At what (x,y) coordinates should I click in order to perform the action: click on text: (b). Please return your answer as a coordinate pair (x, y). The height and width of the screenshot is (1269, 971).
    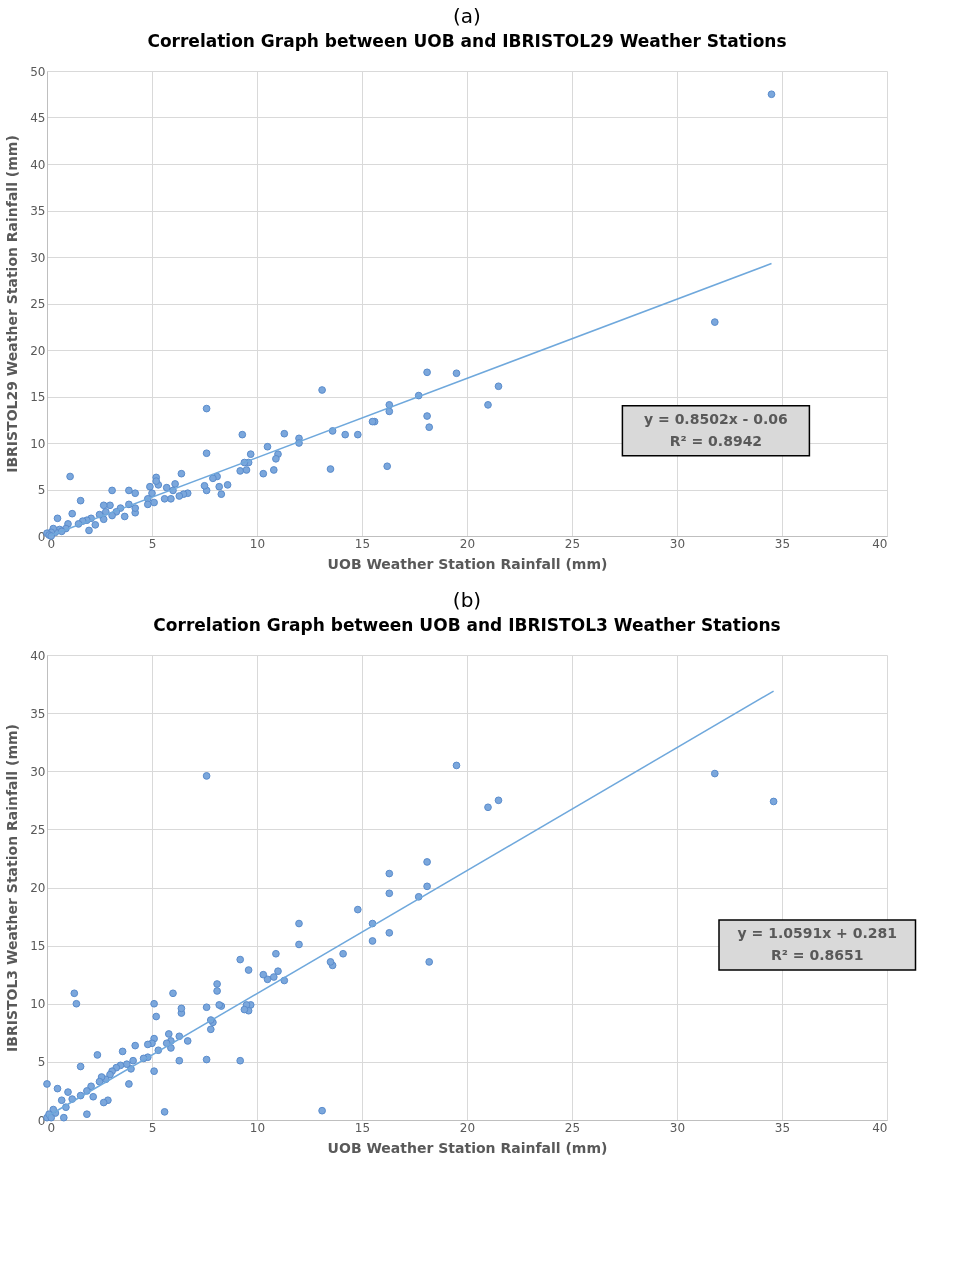
    Looking at the image, I should click on (467, 600).